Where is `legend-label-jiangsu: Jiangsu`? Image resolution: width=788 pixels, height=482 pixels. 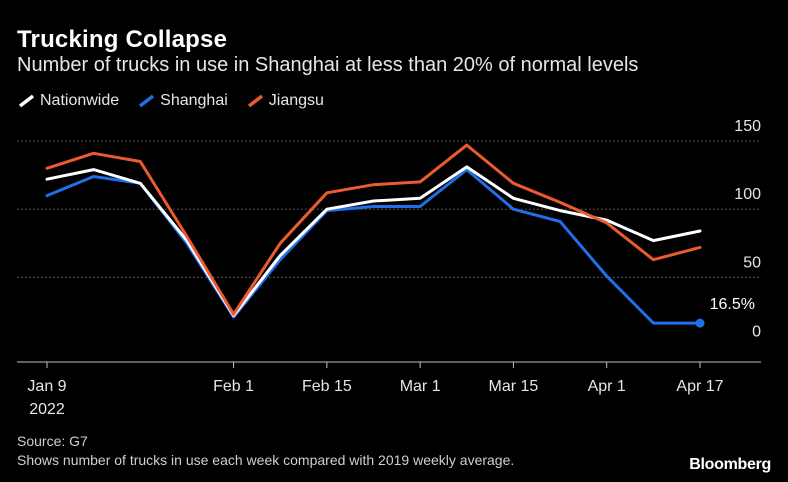 legend-label-jiangsu: Jiangsu is located at coordinates (296, 100).